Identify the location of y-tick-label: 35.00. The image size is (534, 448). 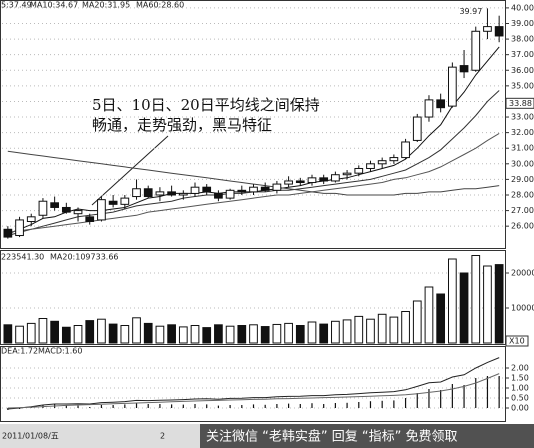
(522, 85).